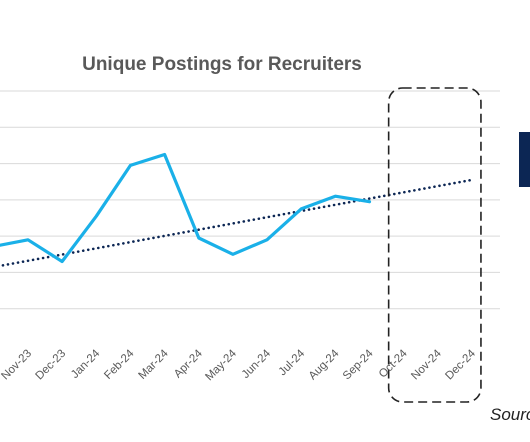 Image resolution: width=530 pixels, height=442 pixels. I want to click on forecast-box, so click(434, 245).